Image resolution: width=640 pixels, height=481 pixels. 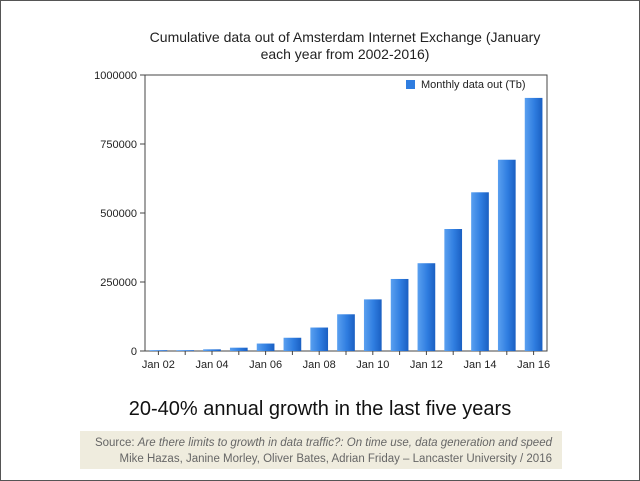 I want to click on x-tick-label: Jan 16, so click(x=533, y=365).